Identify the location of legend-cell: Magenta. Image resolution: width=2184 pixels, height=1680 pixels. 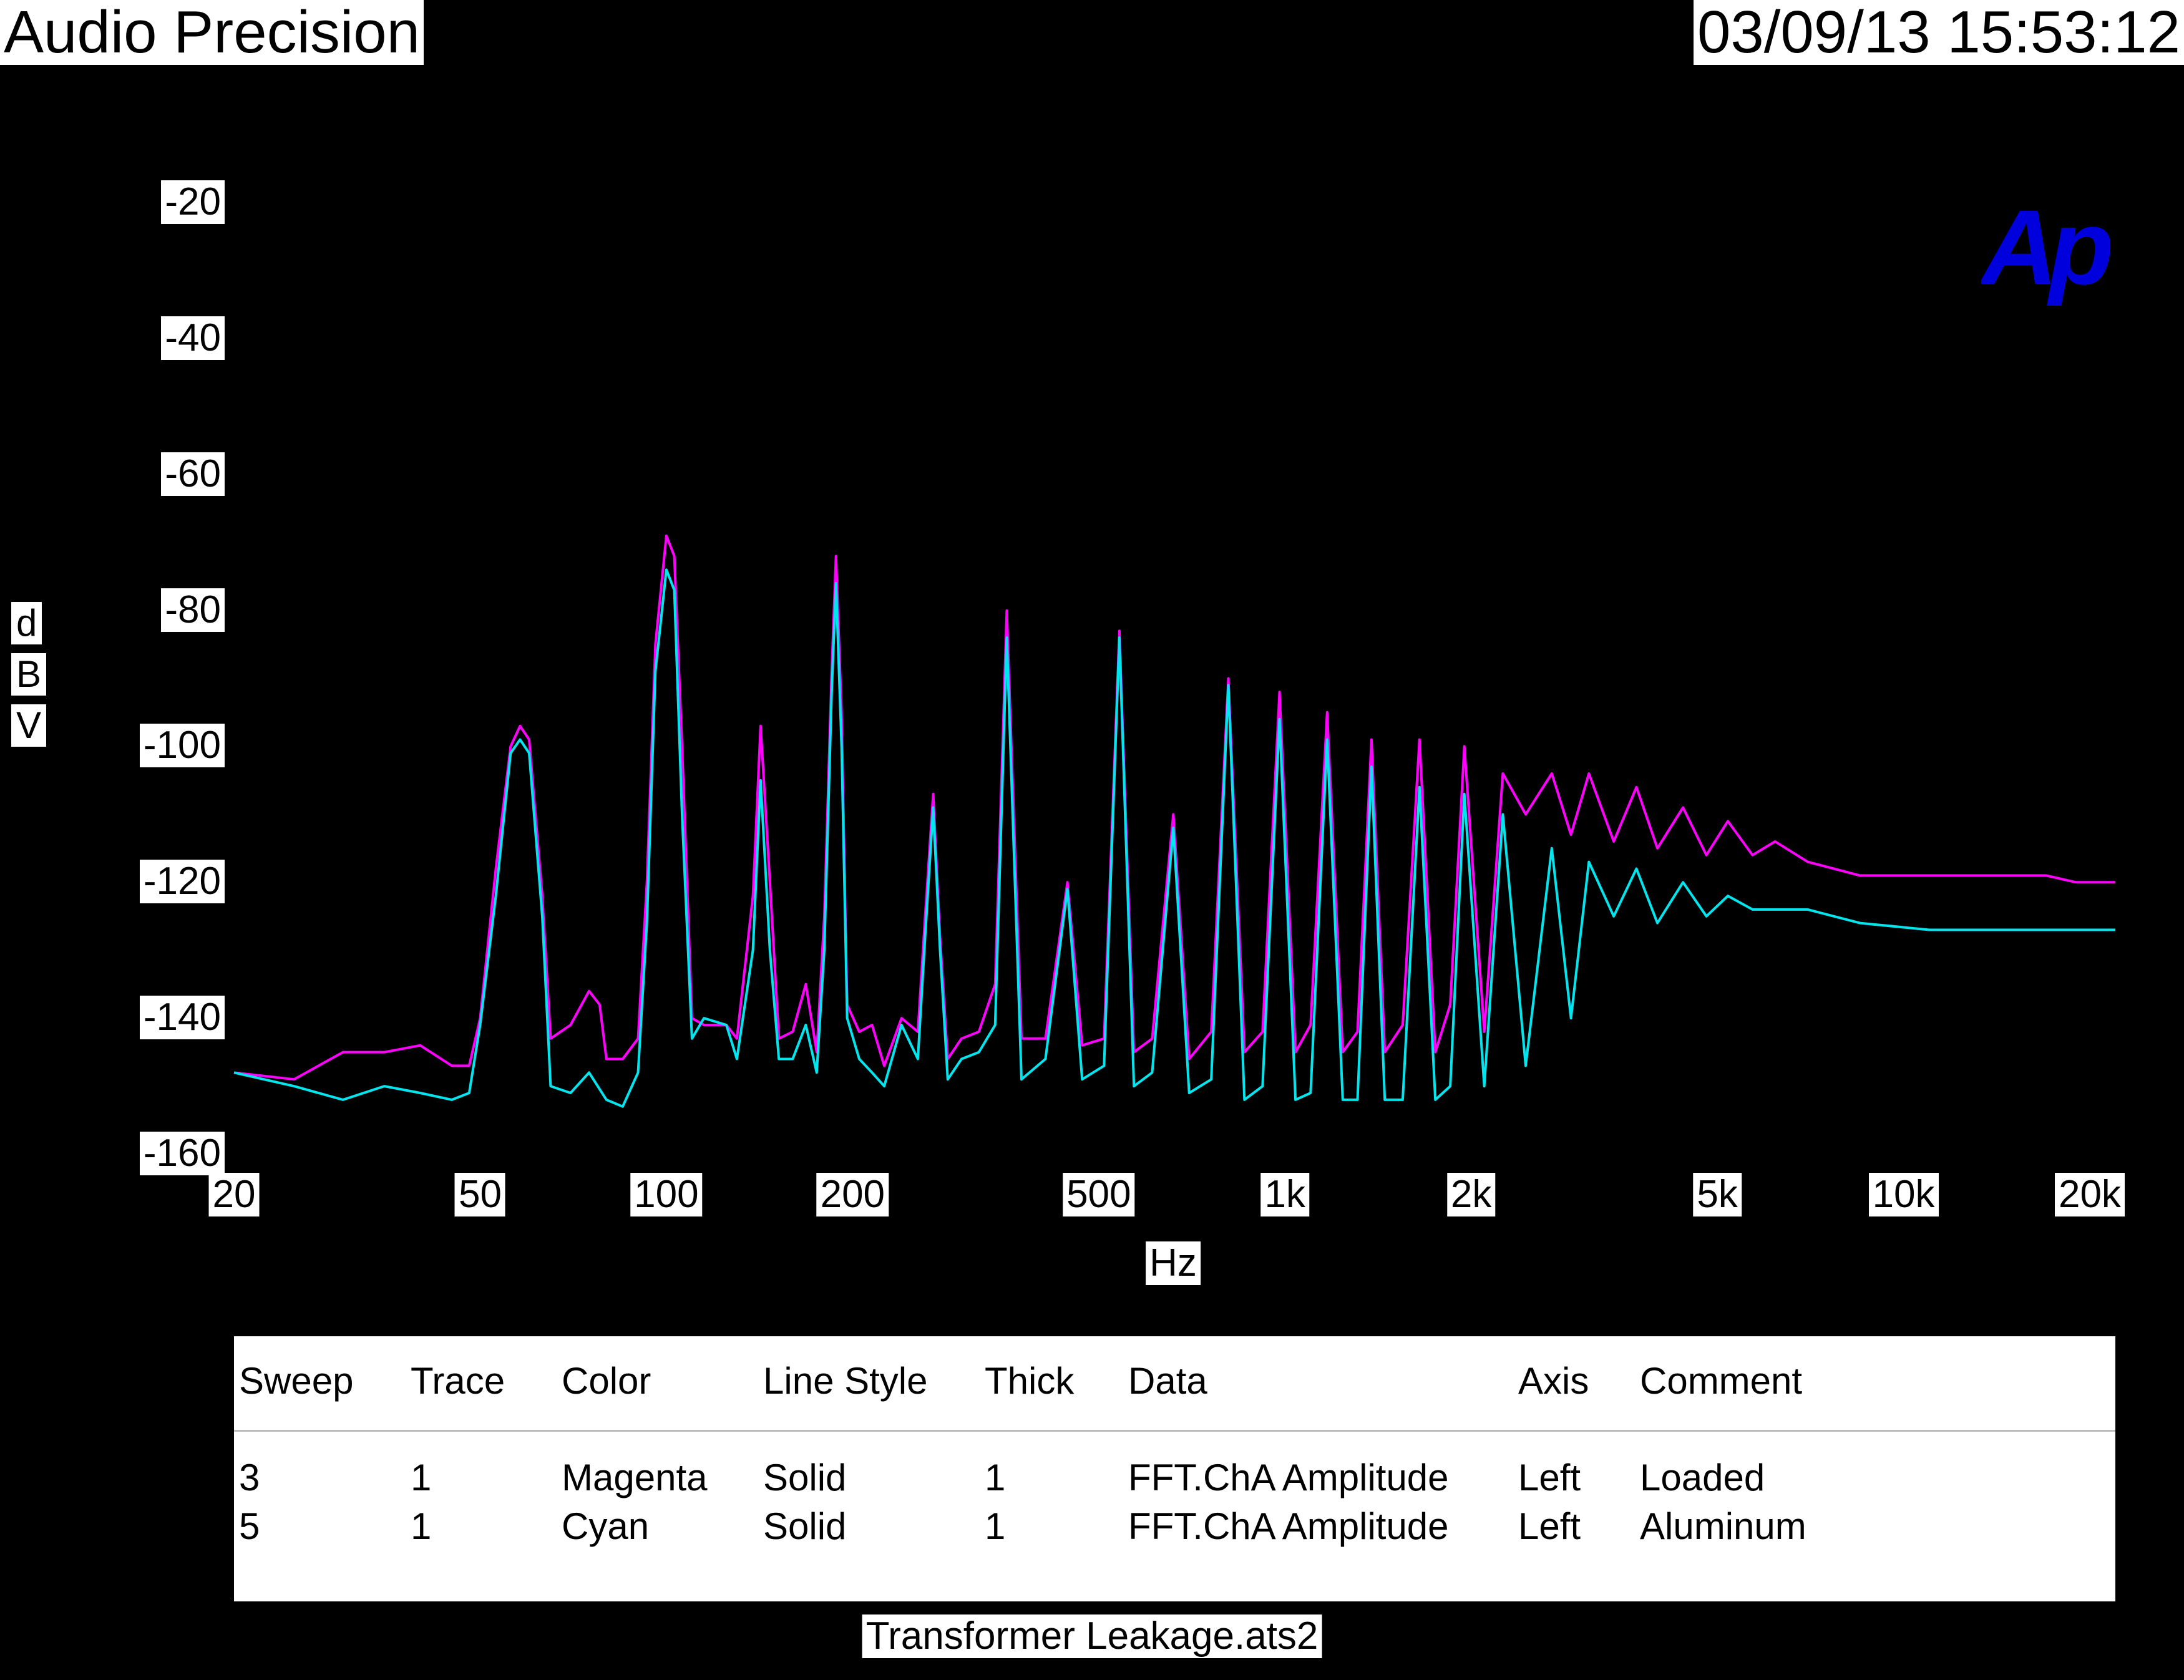
(635, 1478).